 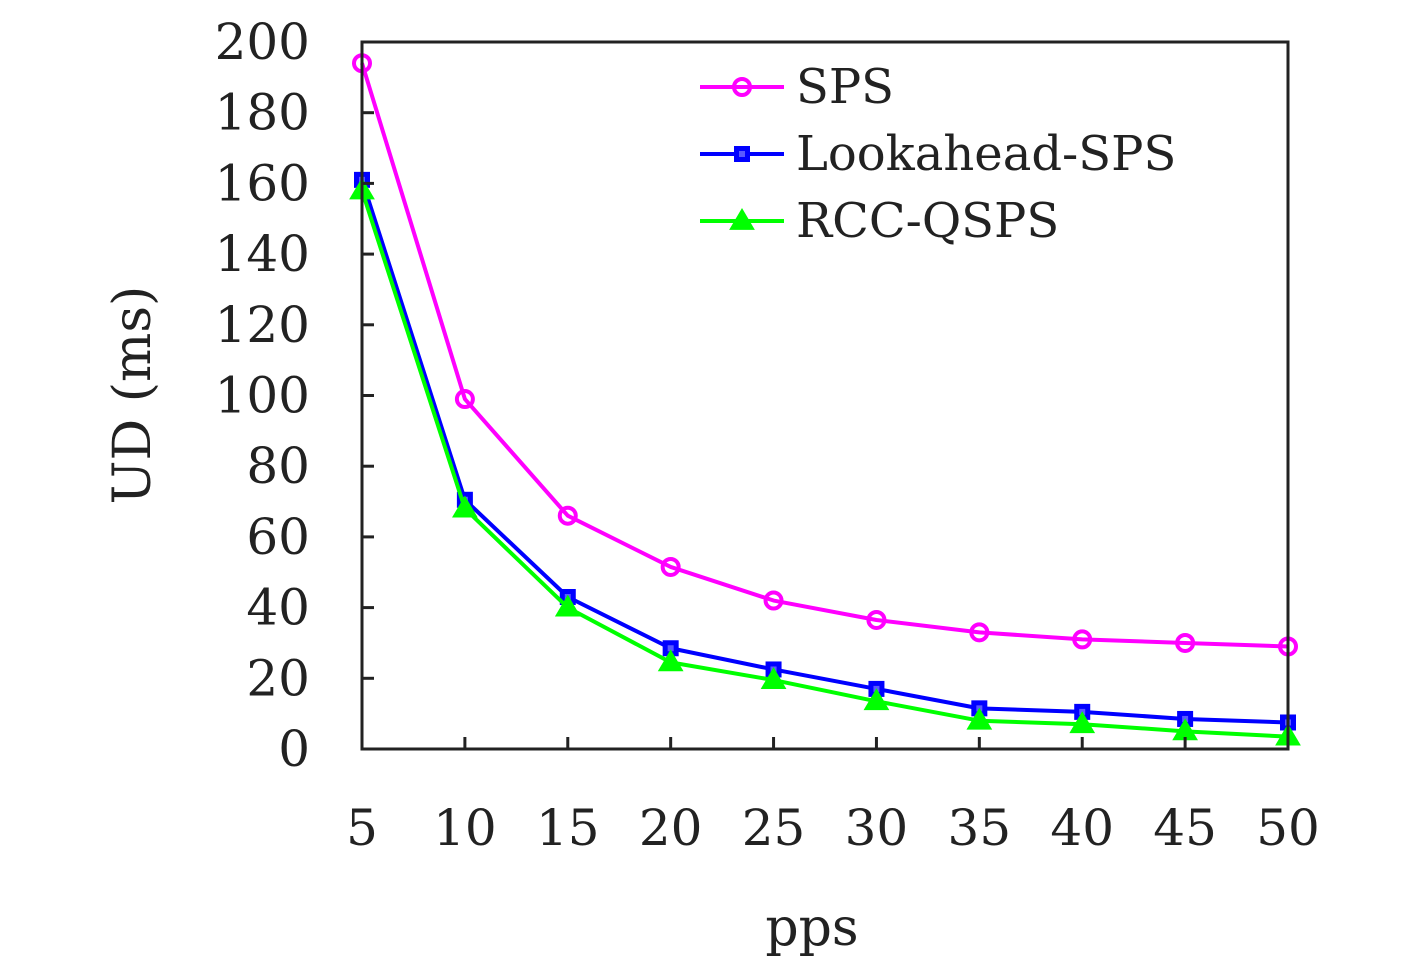 I want to click on legend-label: SPS, so click(x=845, y=87).